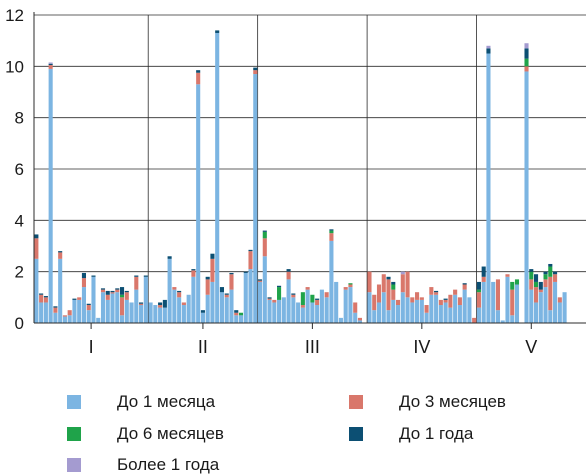 The width and height of the screenshot is (586, 476). What do you see at coordinates (19, 323) in the screenshot?
I see `y-tick-label: 0` at bounding box center [19, 323].